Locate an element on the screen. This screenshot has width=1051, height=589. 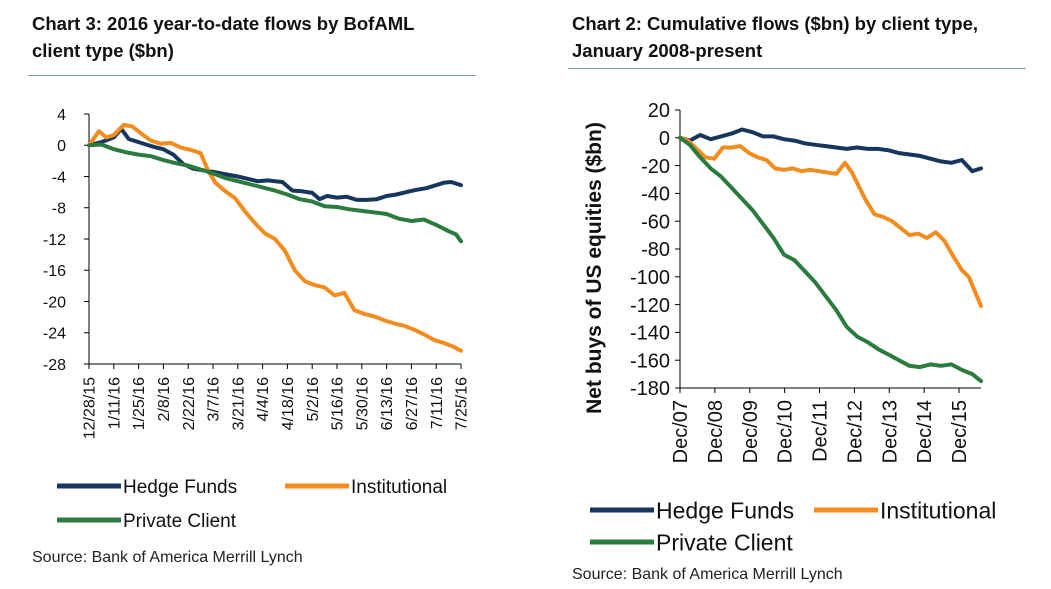
x-tick-label-left: 7/11/16 is located at coordinates (437, 403).